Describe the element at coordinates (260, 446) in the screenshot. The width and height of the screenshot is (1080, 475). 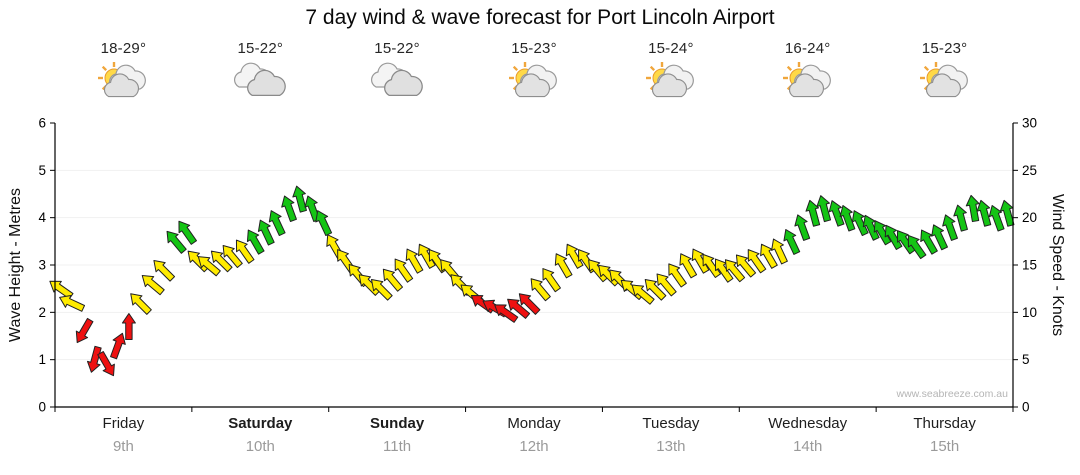
I see `day-date-label: 10th` at that location.